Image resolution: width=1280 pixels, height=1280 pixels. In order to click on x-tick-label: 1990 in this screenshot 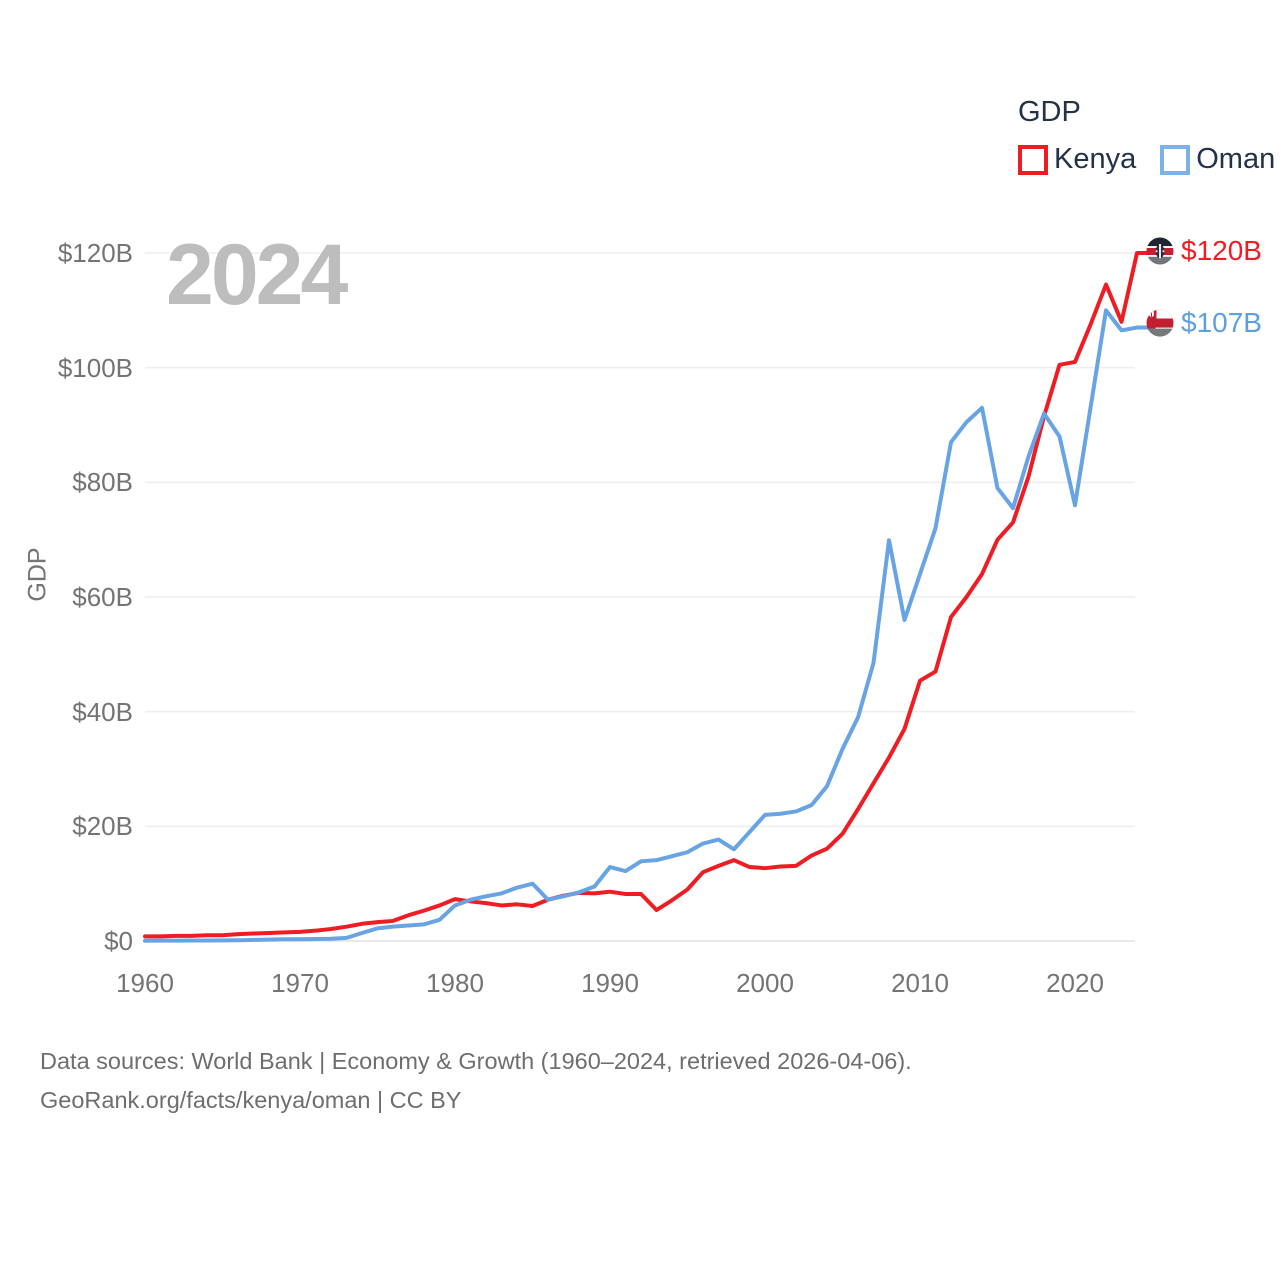, I will do `click(610, 983)`.